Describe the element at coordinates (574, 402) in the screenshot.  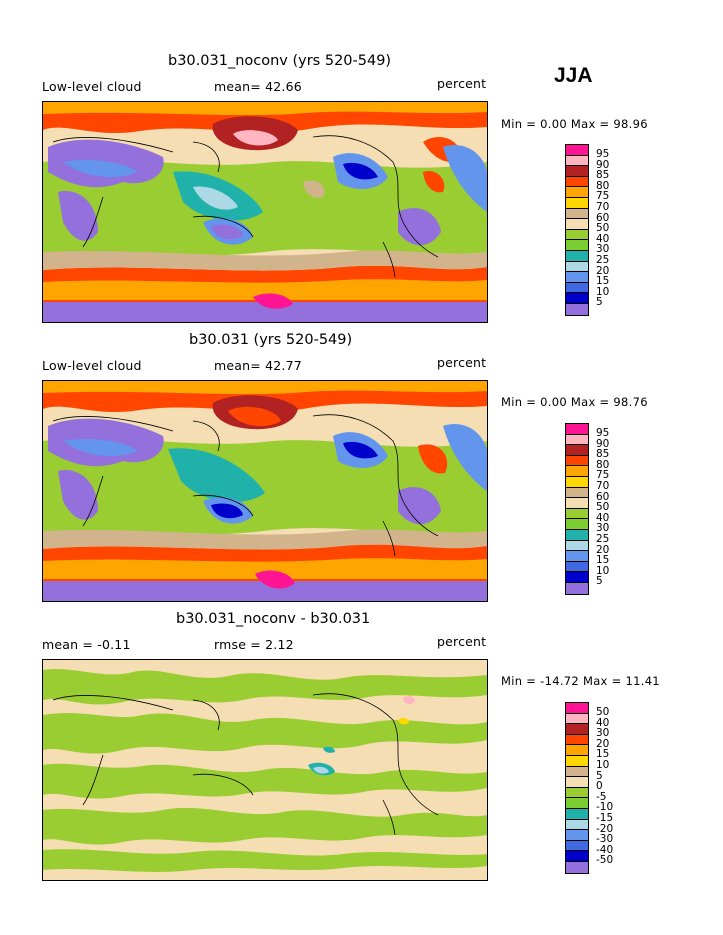
I see `panel2-min-max: Min = 0.00 Max = 98.76` at that location.